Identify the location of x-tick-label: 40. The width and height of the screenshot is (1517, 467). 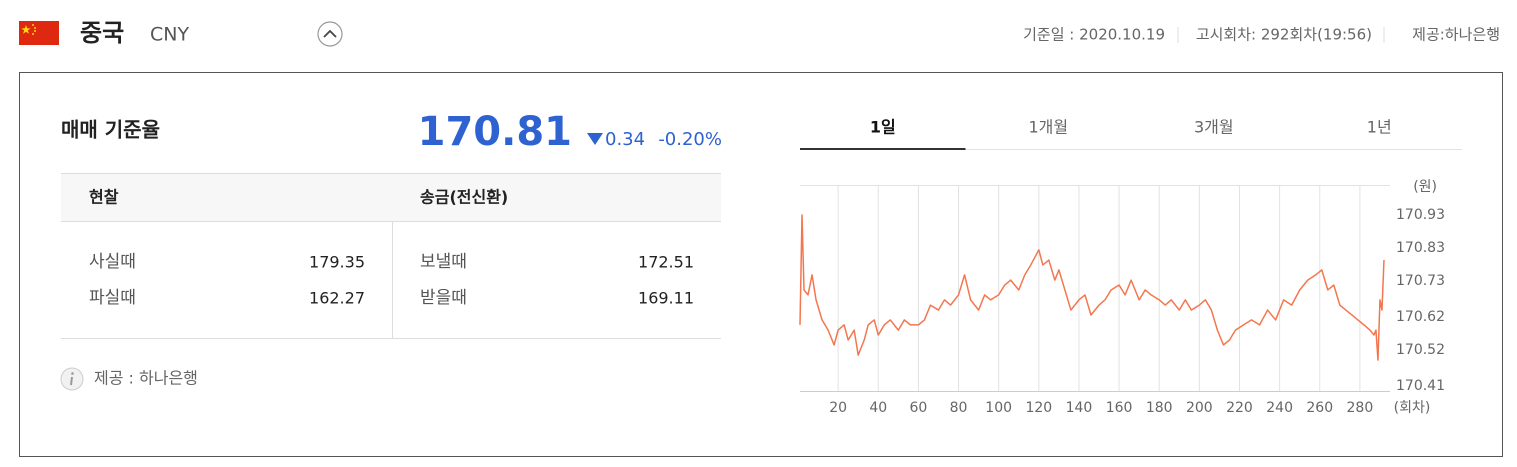
(878, 408).